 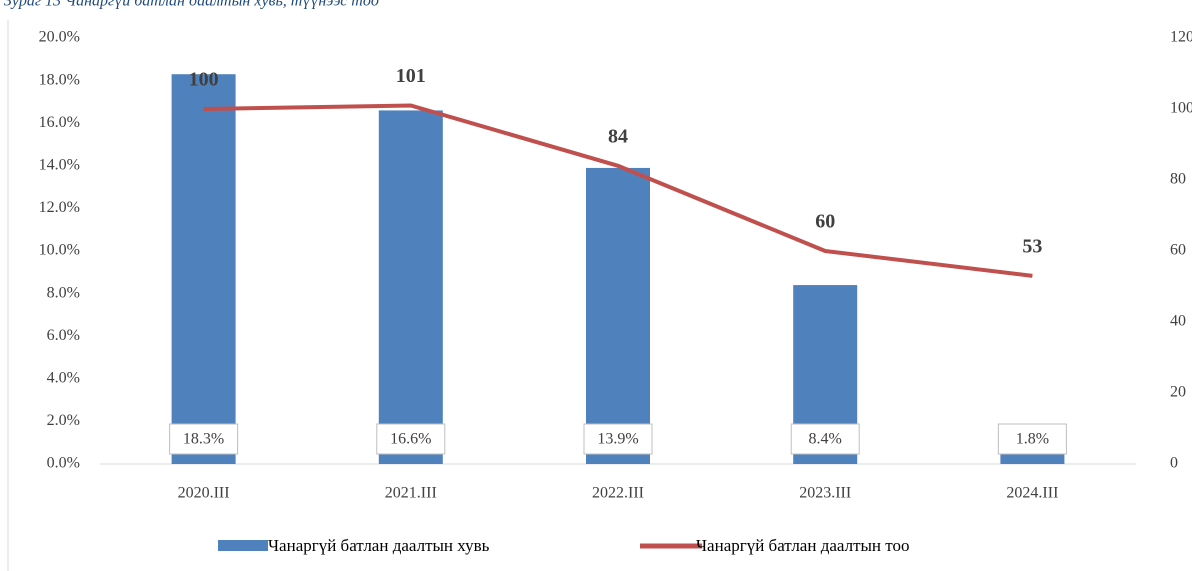 I want to click on legend-swatch, so click(x=243, y=545).